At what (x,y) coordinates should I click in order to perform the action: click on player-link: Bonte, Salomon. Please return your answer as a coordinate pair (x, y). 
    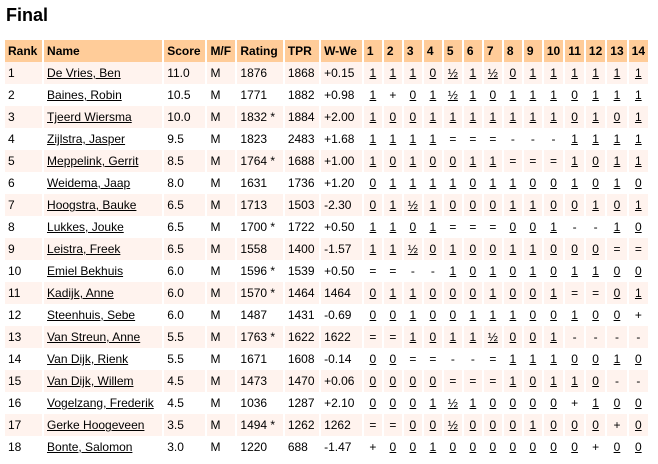
    Looking at the image, I should click on (90, 447).